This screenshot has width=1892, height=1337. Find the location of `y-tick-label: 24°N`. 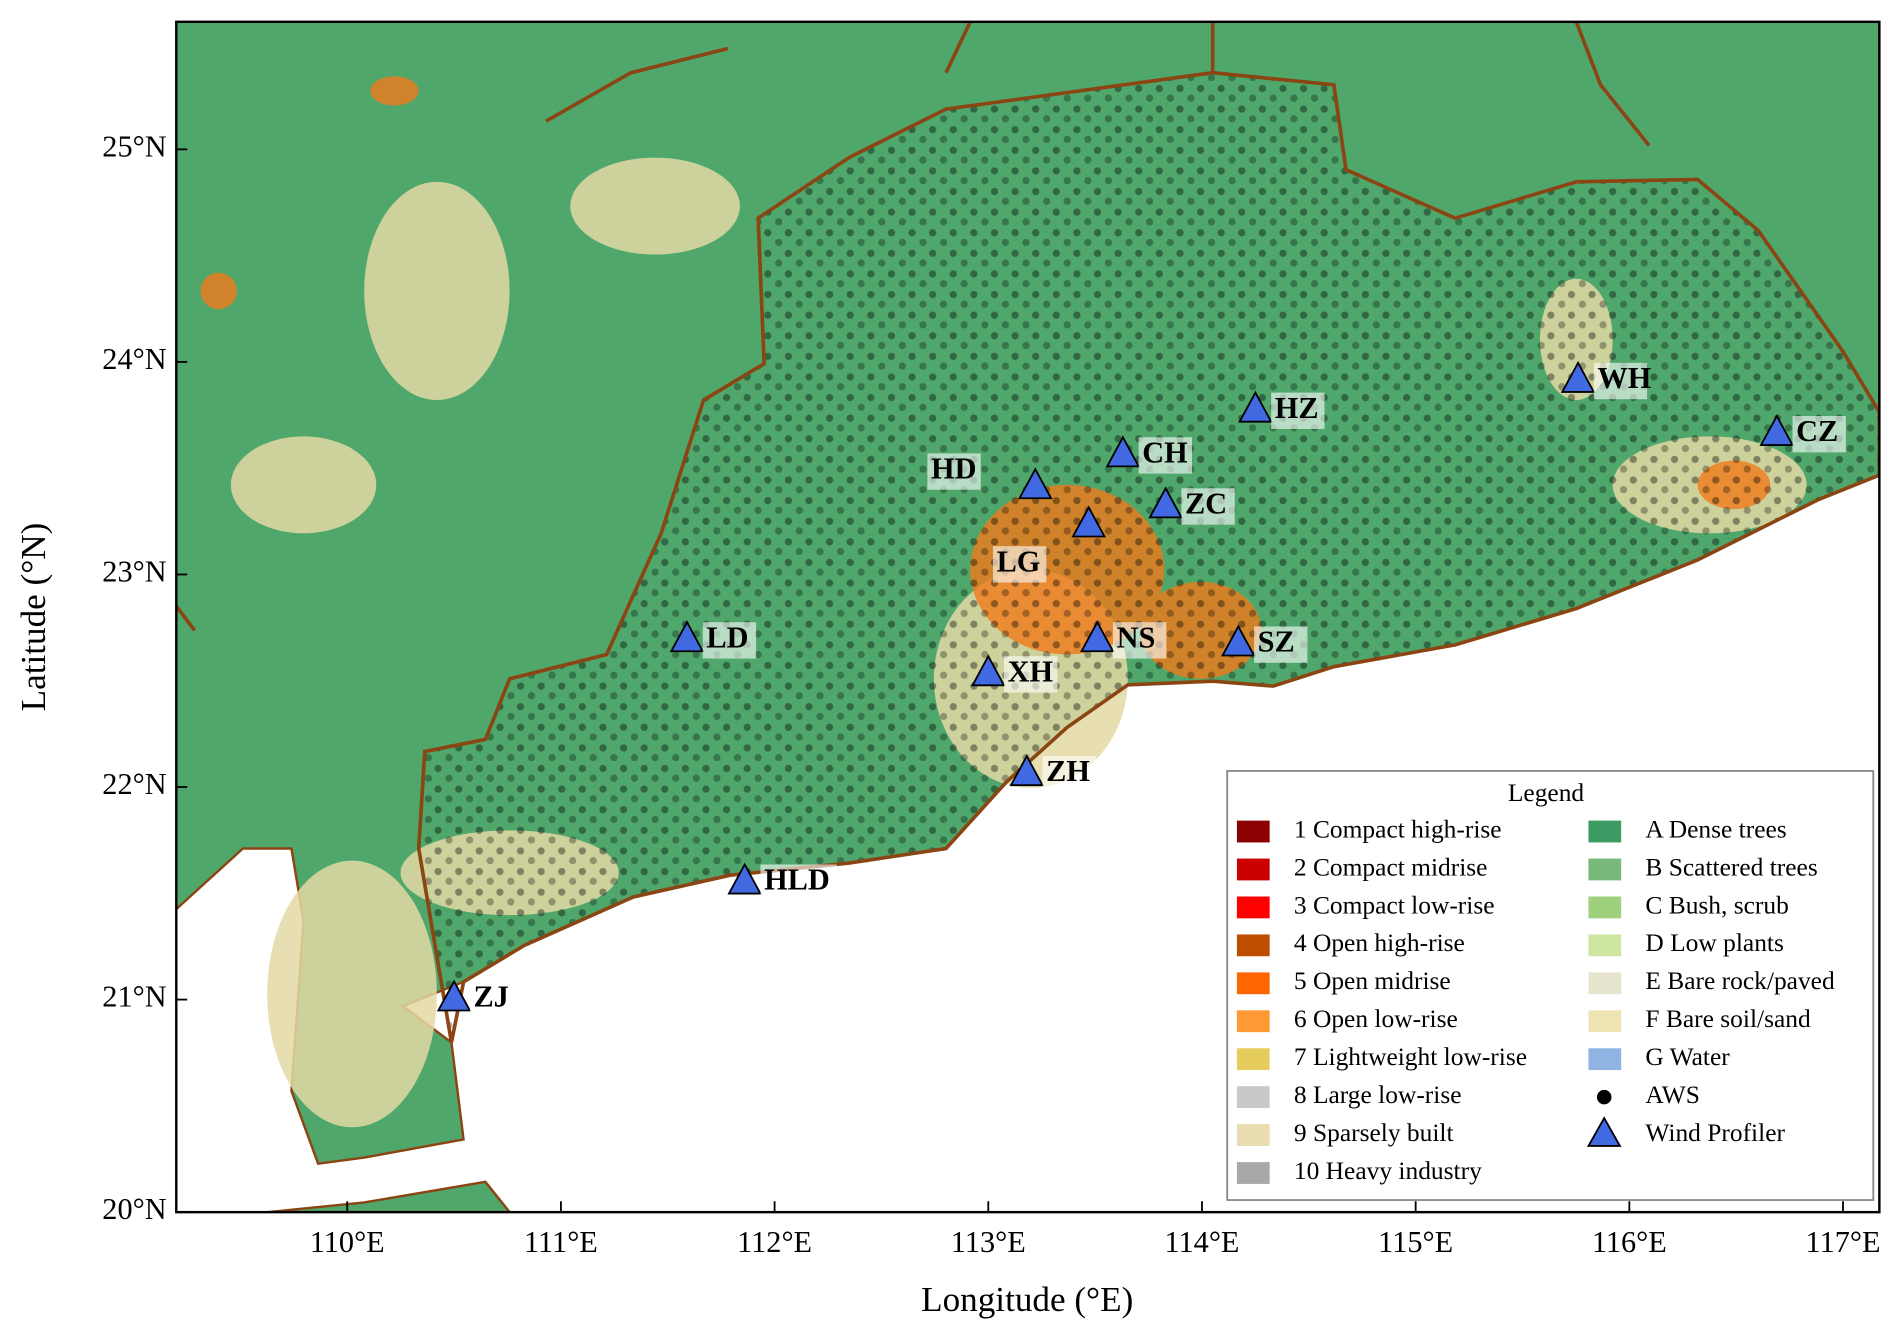

y-tick-label: 24°N is located at coordinates (134, 359).